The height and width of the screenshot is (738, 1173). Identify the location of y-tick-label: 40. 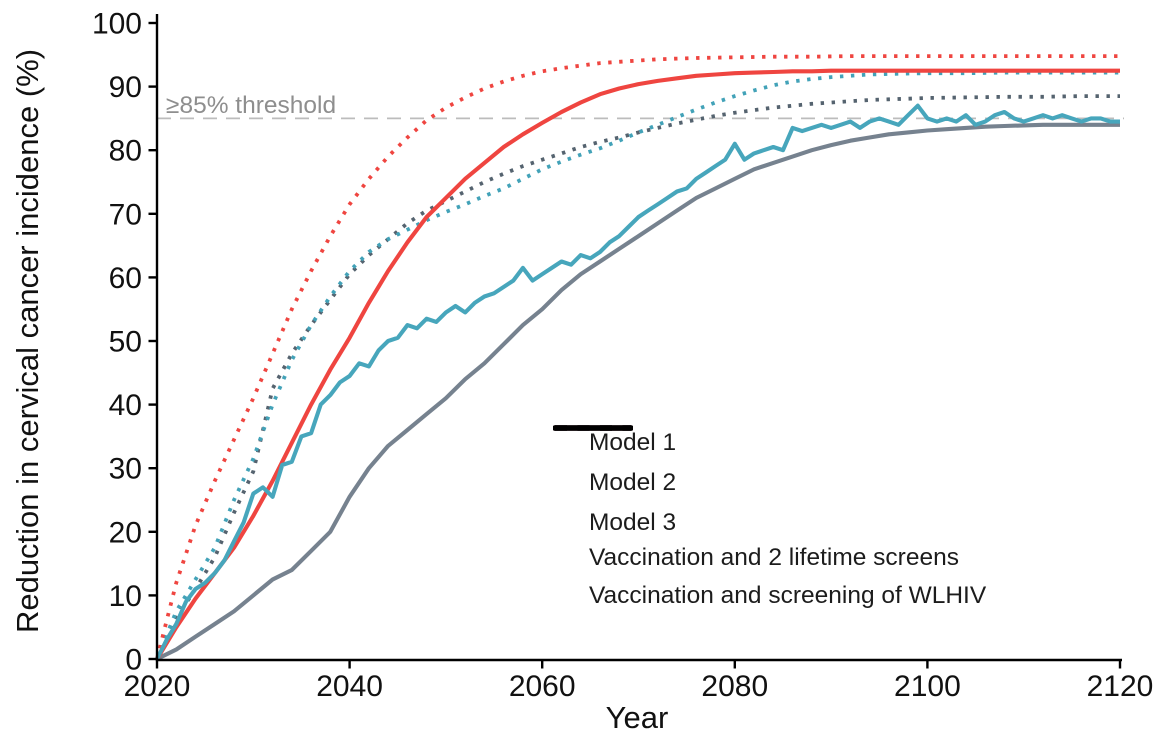
(125, 405).